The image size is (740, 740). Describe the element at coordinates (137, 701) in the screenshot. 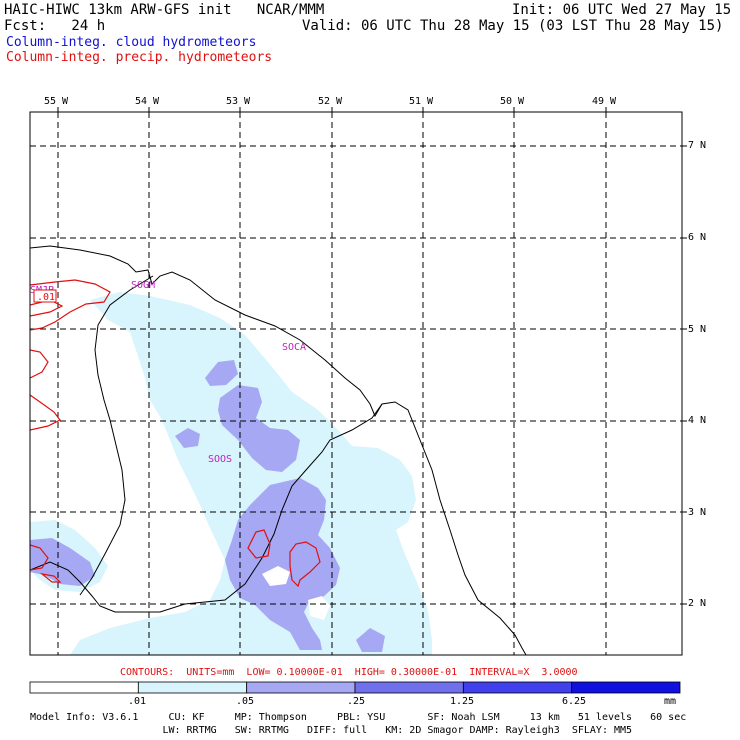

I see `colorbar-label: .01` at that location.